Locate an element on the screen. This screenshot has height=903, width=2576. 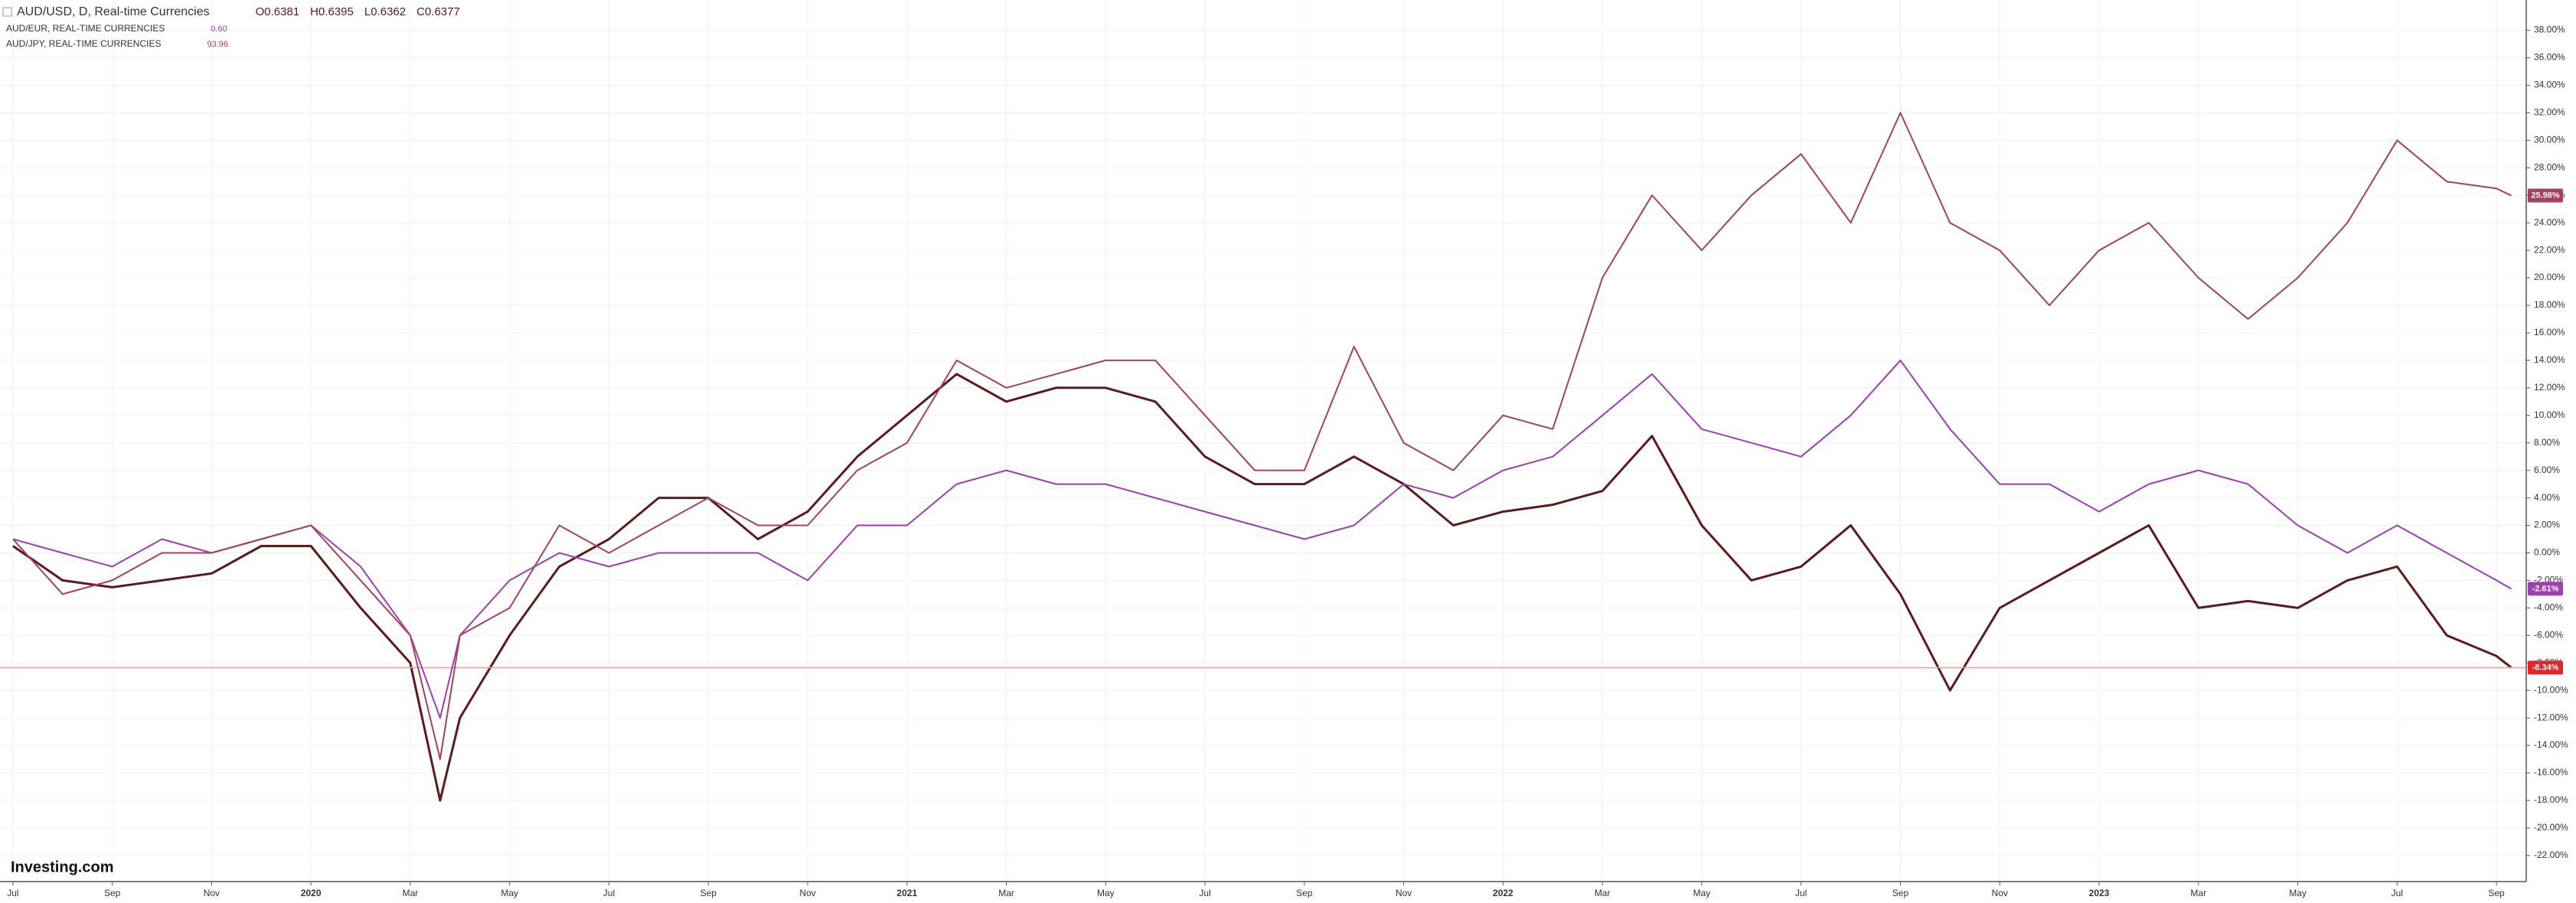
y-tick-label: -14.00% is located at coordinates (2551, 744).